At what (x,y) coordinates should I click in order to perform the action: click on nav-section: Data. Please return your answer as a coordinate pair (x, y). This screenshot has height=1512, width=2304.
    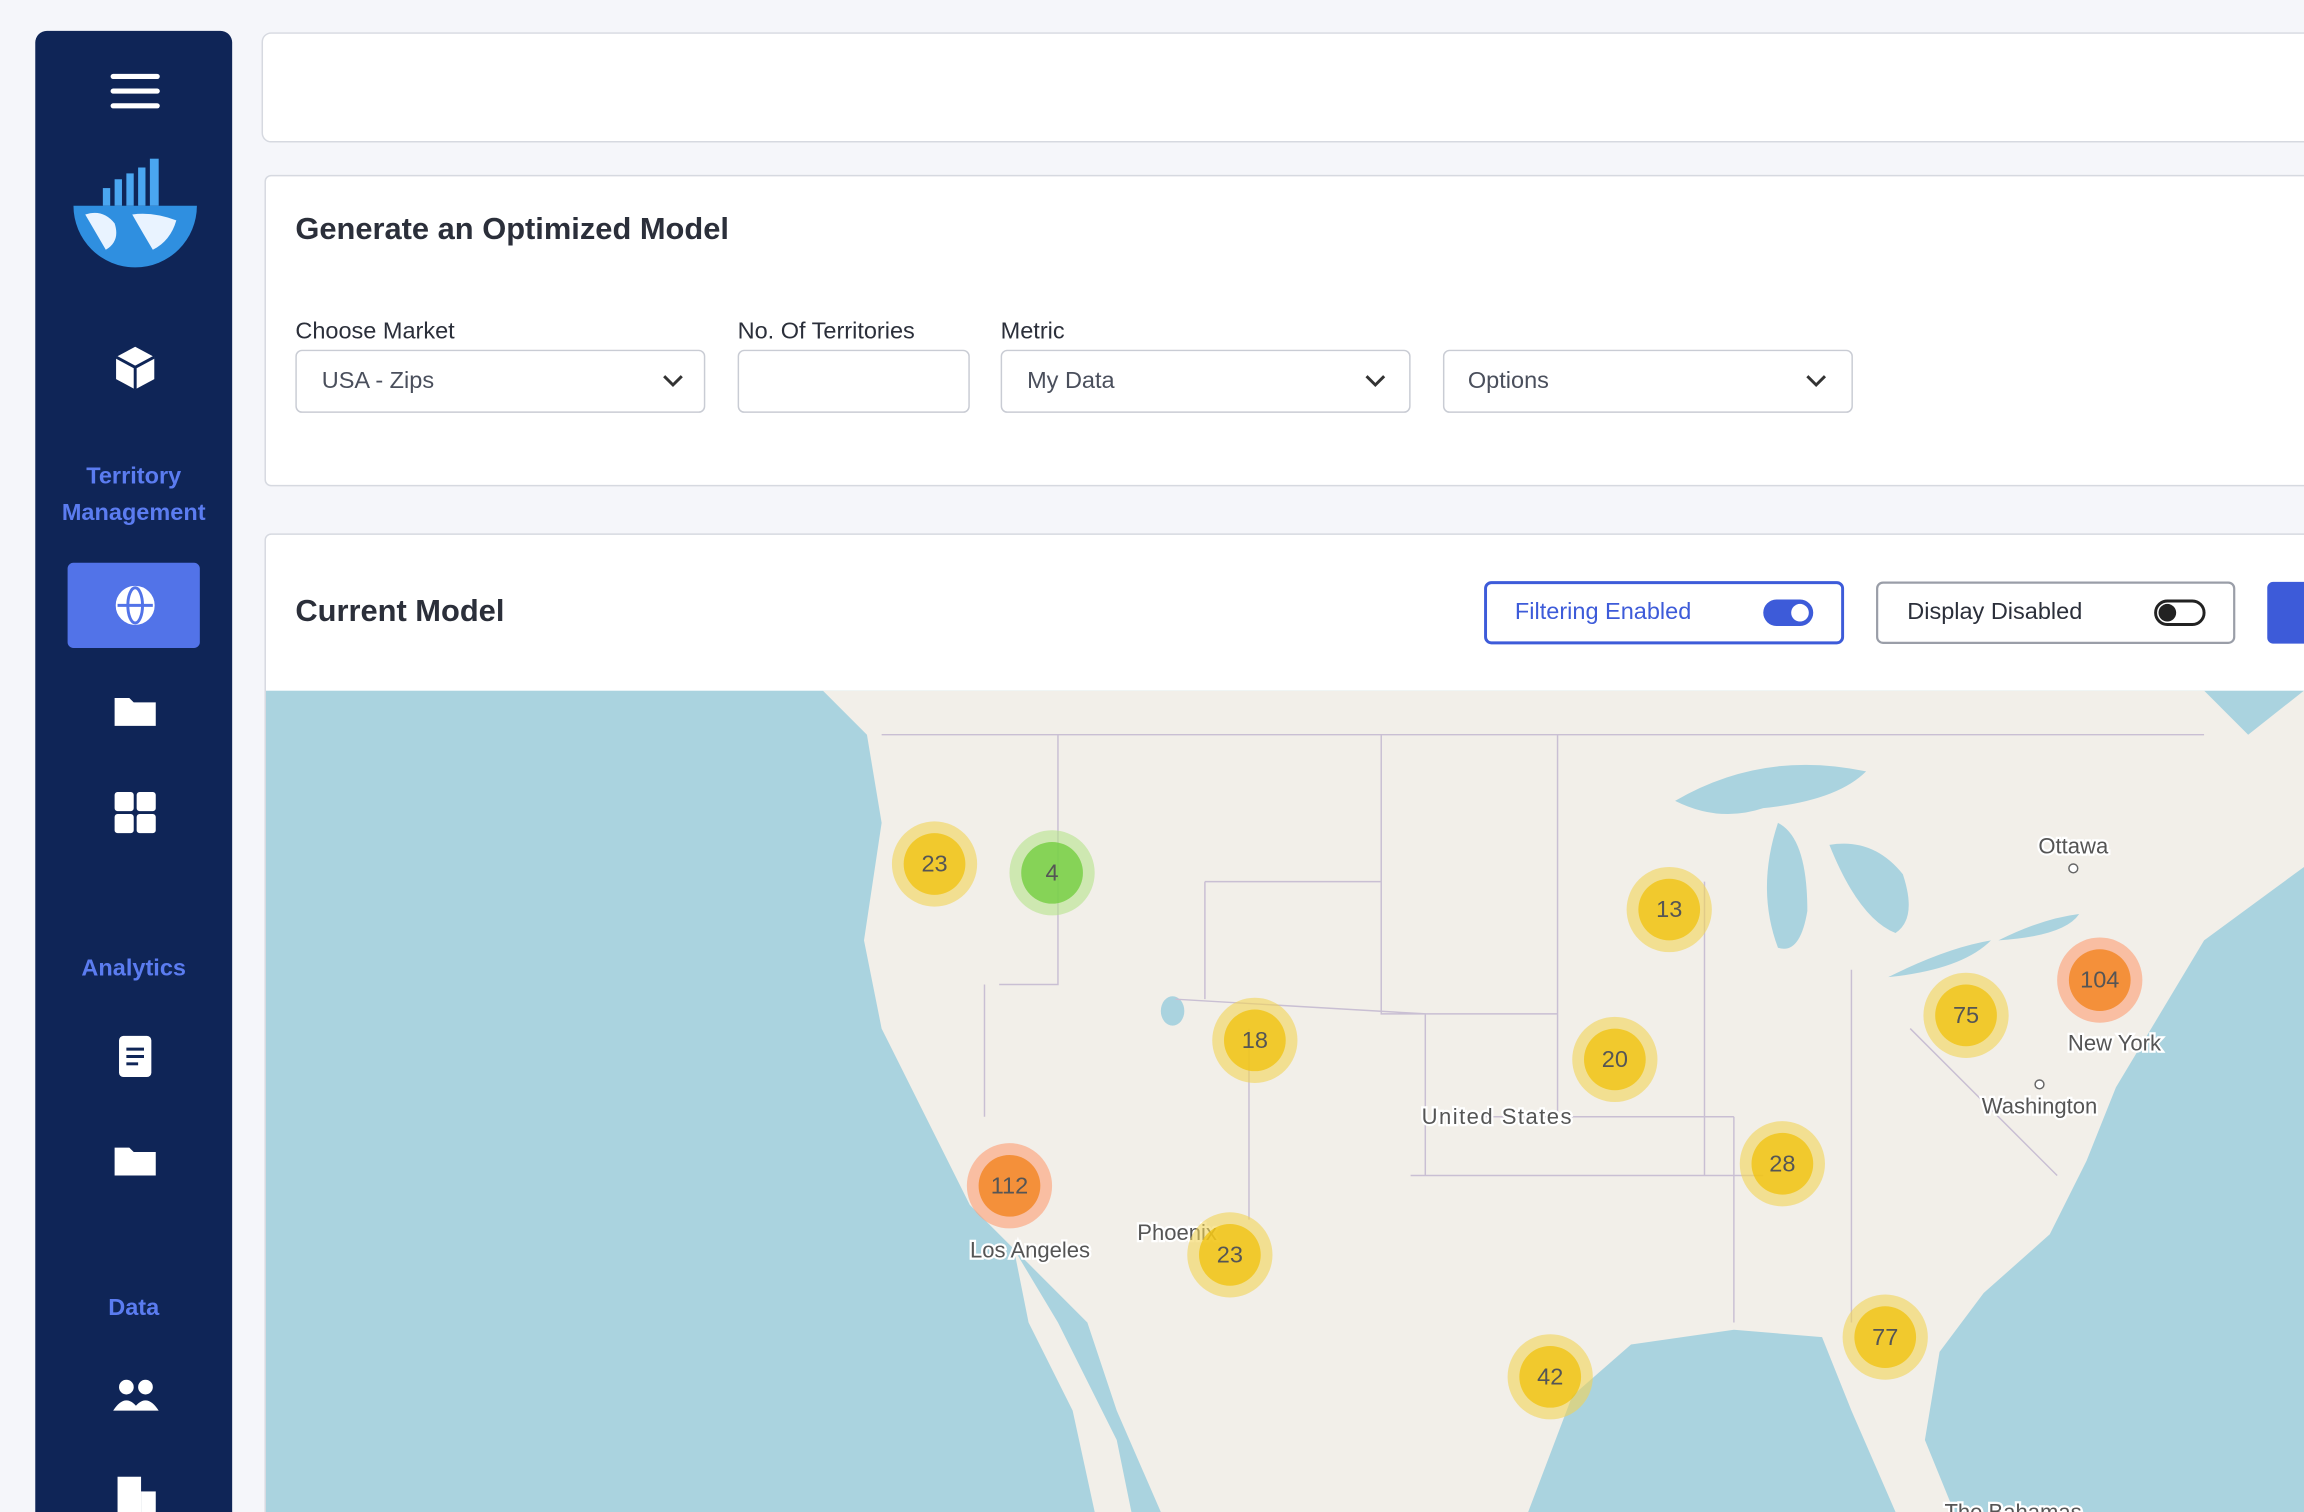
    Looking at the image, I should click on (133, 1308).